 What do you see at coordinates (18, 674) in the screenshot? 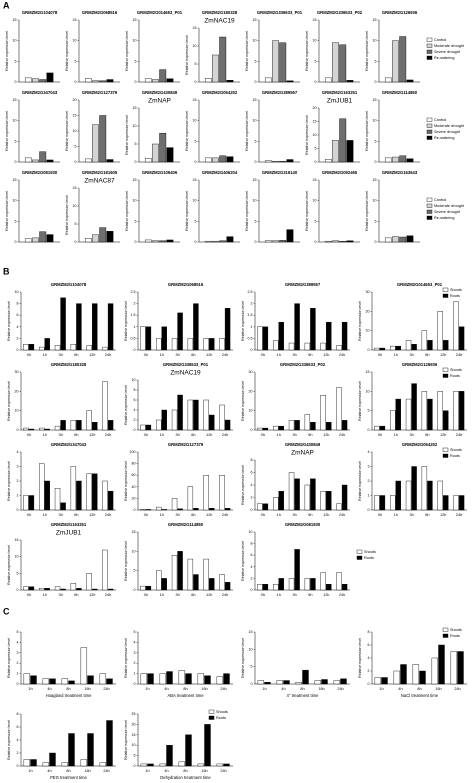
I see `y-tick-label: 1` at bounding box center [18, 674].